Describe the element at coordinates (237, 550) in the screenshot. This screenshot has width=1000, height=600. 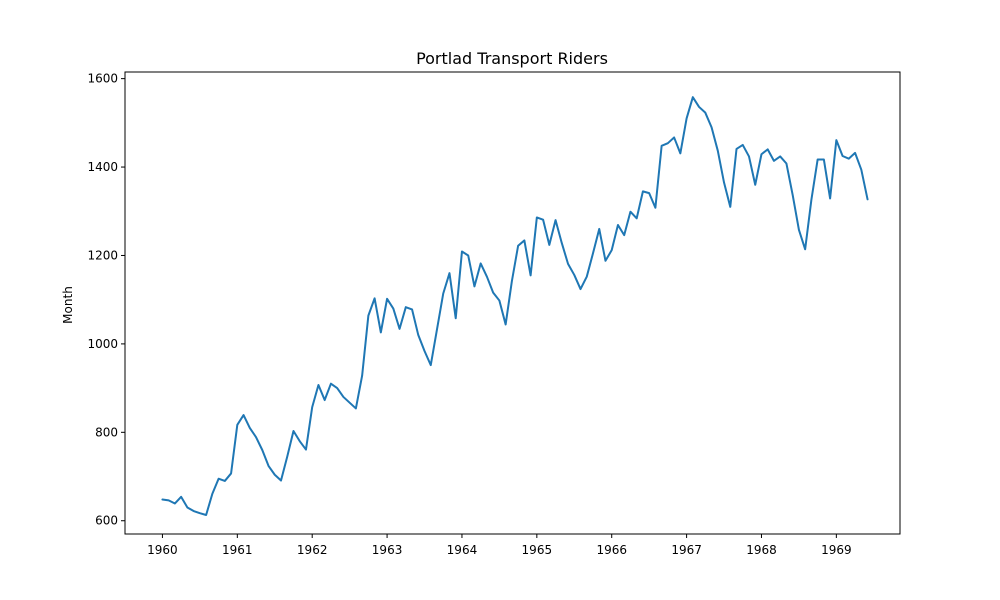
I see `x-tick-label: 1961` at that location.